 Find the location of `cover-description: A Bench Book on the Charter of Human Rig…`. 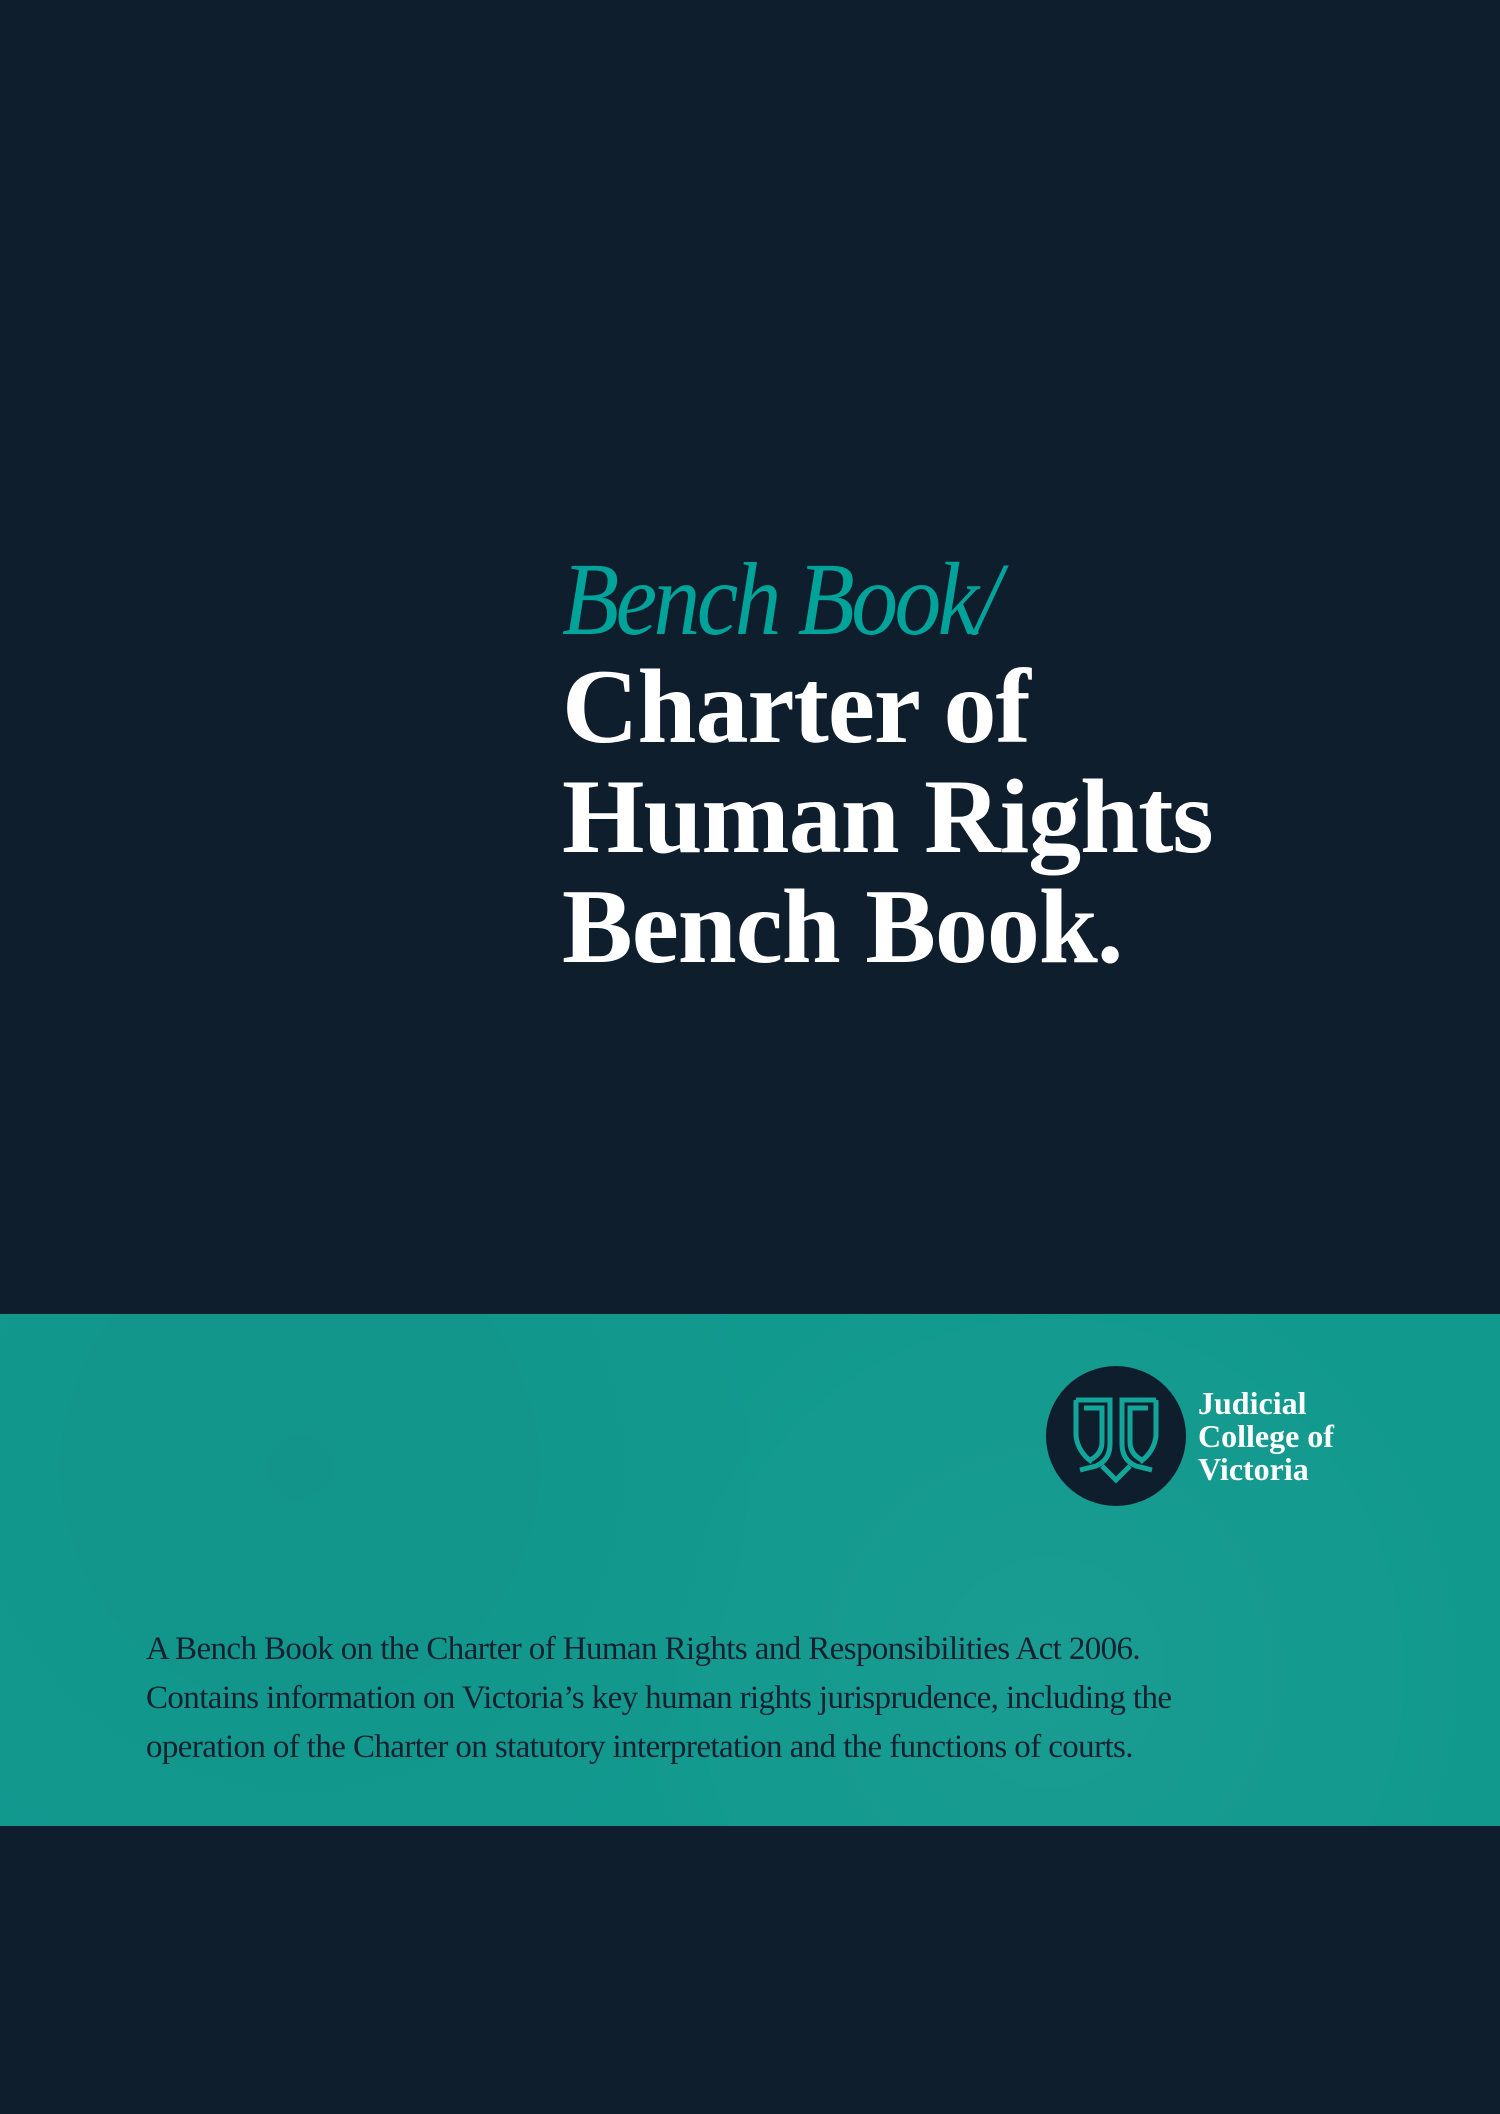

cover-description: A Bench Book on the Charter of Human Rig… is located at coordinates (659, 1698).